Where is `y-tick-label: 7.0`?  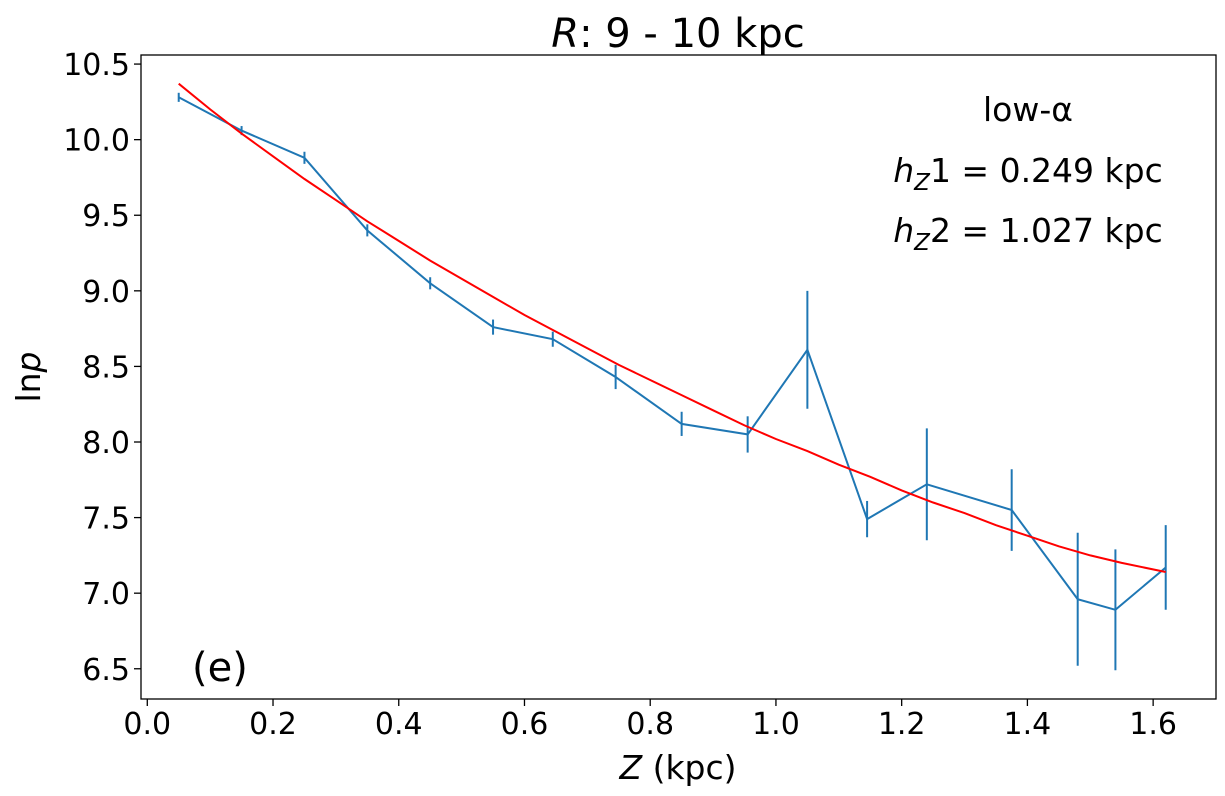
y-tick-label: 7.0 is located at coordinates (106, 594).